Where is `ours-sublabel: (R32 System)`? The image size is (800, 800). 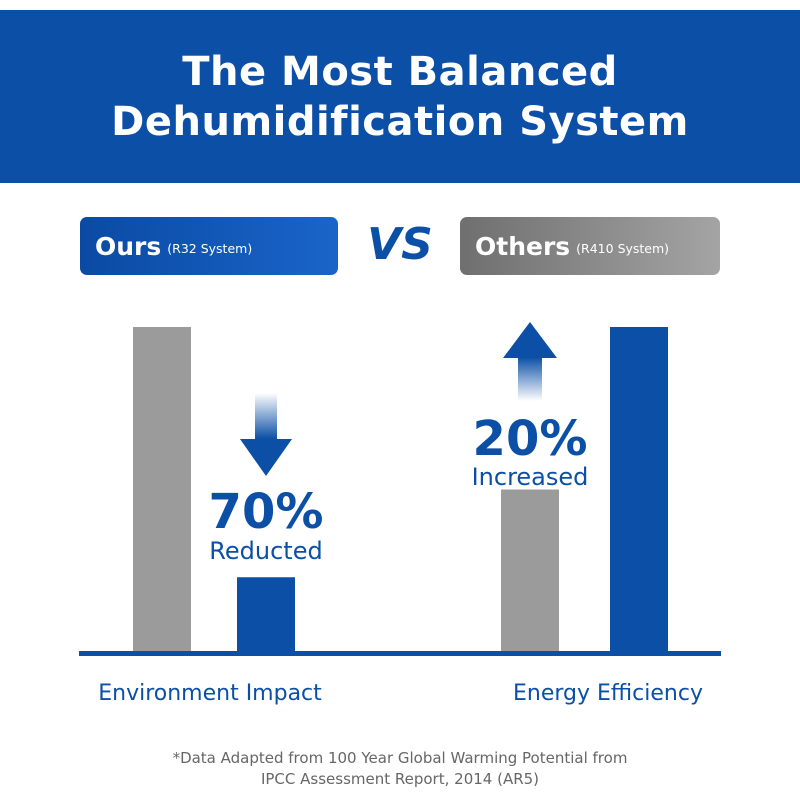 ours-sublabel: (R32 System) is located at coordinates (210, 248).